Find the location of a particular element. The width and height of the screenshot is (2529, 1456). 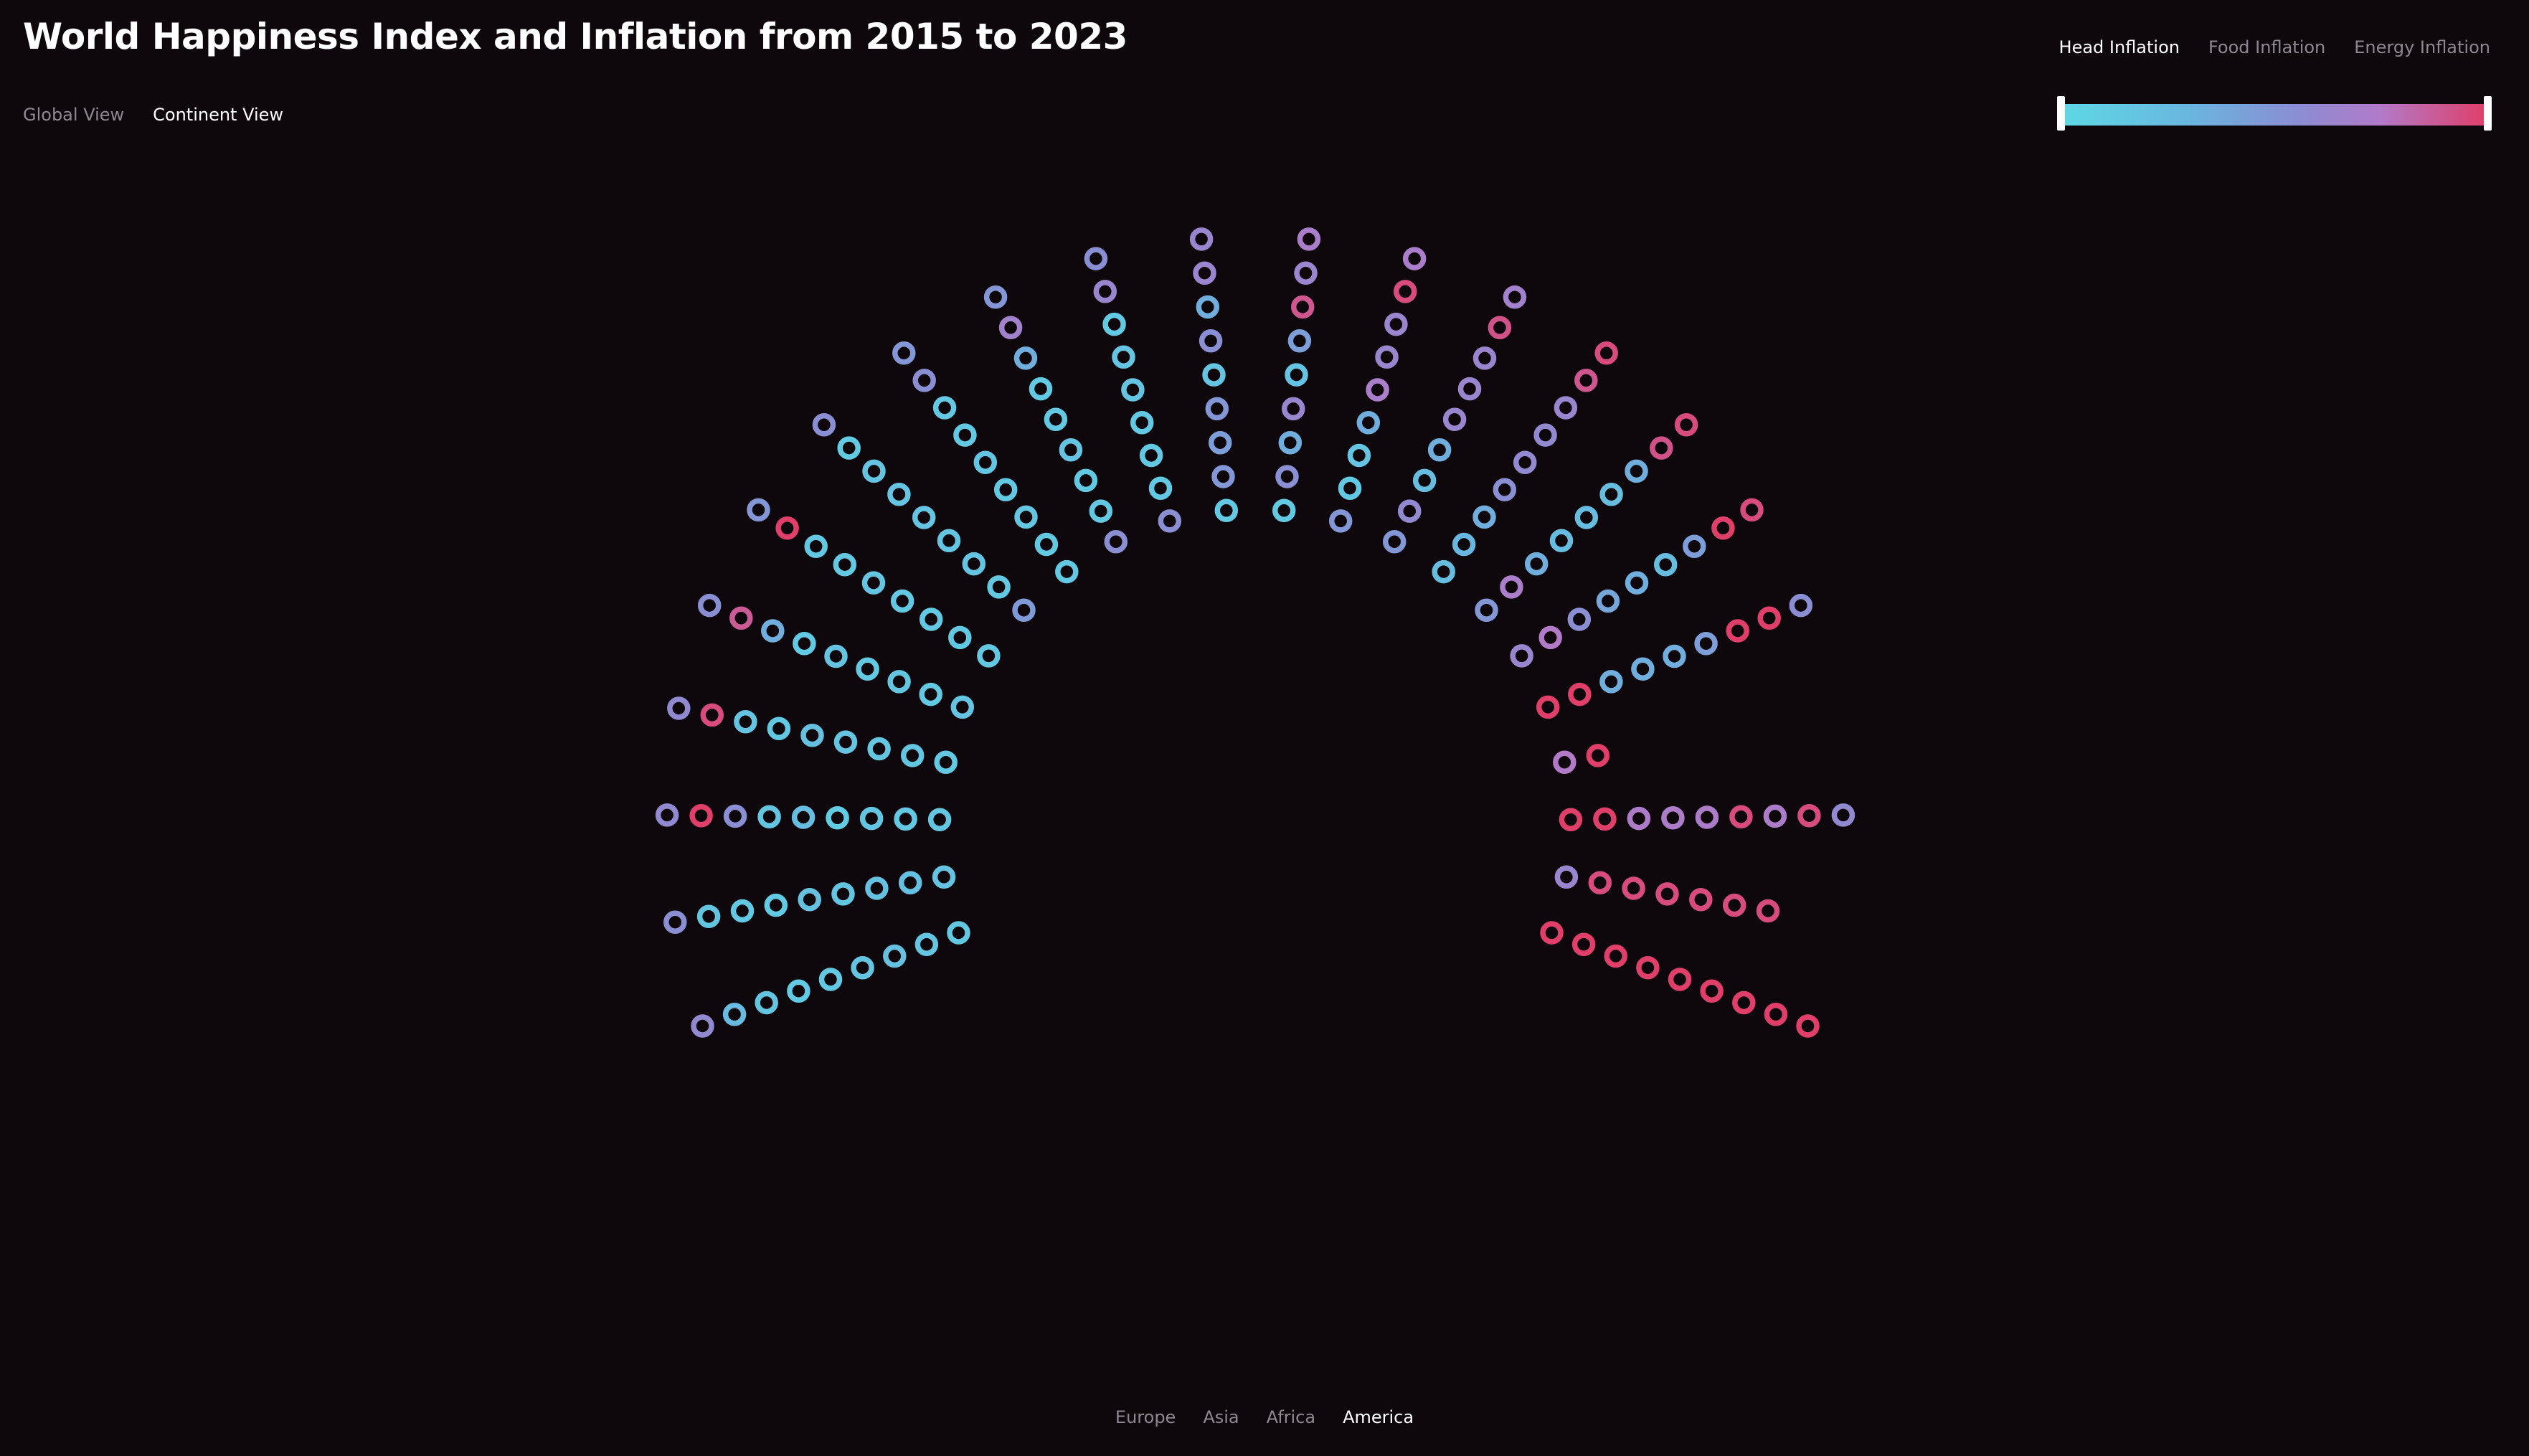

tab-europe: Europe is located at coordinates (1145, 1417).